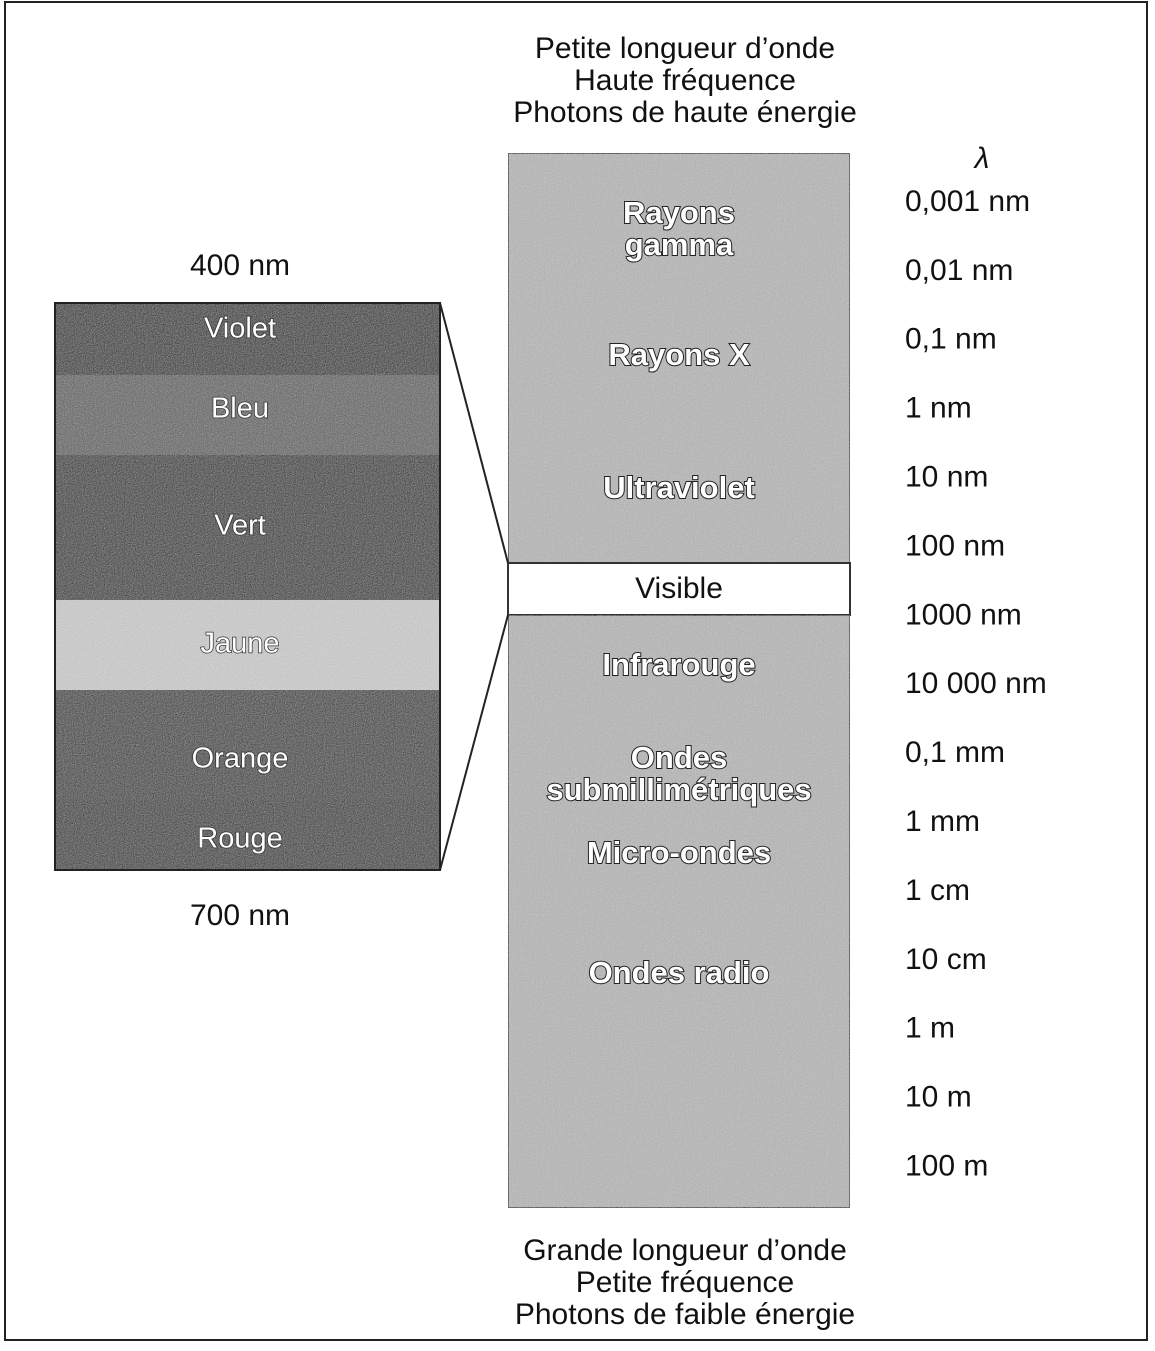  Describe the element at coordinates (685, 1282) in the screenshot. I see `footer-line: Petite fréquence` at that location.